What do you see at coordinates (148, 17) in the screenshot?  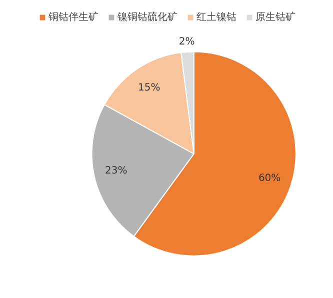 I see `legend-label: 镍铜钴硫化矿` at bounding box center [148, 17].